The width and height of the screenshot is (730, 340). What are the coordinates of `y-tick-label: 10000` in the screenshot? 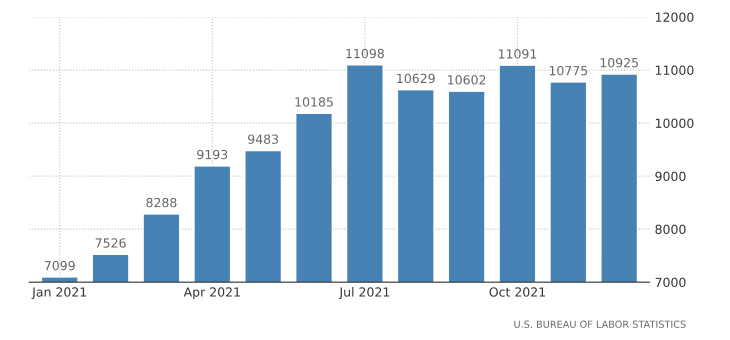 It's located at (675, 123).